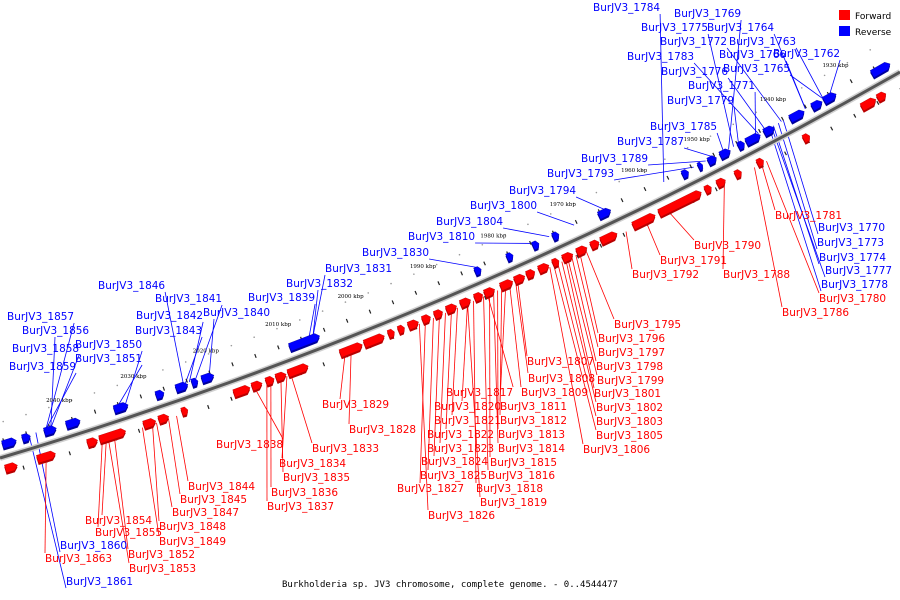  Describe the element at coordinates (694, 72) in the screenshot. I see `reverse-gene-label: BurJV3_1776` at that location.